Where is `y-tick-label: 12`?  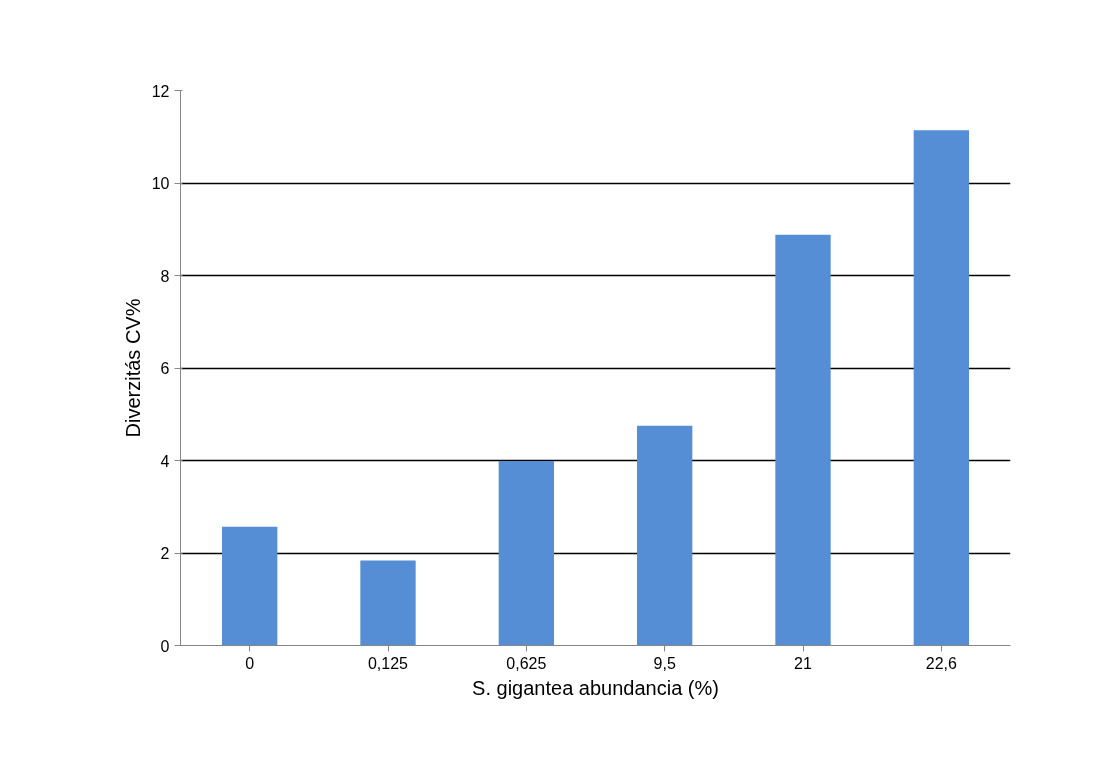 y-tick-label: 12 is located at coordinates (160, 91).